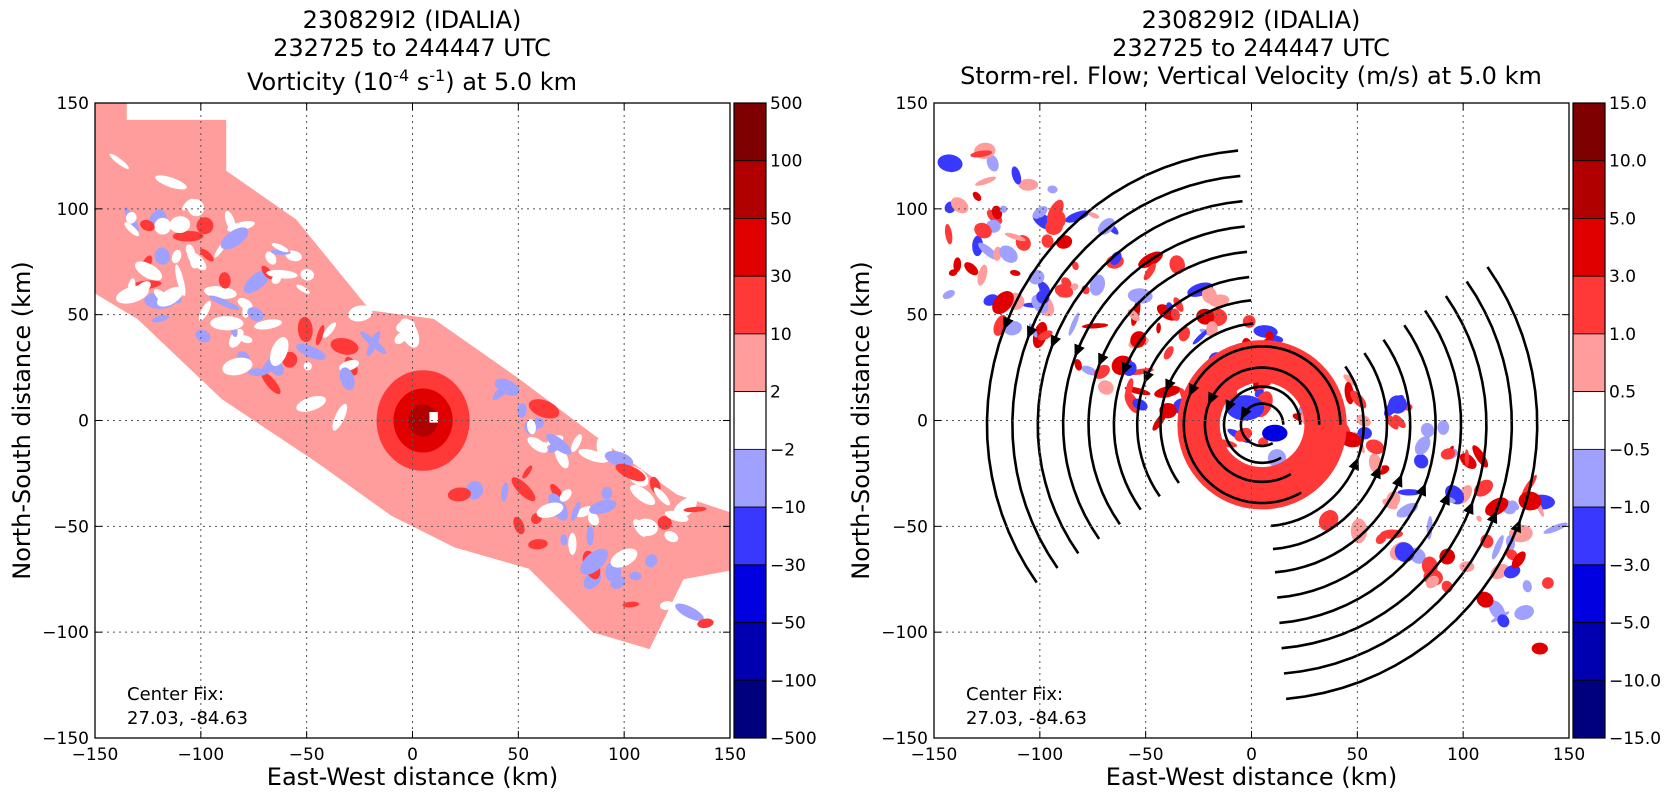 The width and height of the screenshot is (1677, 797). What do you see at coordinates (1622, 335) in the screenshot?
I see `colorbar-label: 1.0` at bounding box center [1622, 335].